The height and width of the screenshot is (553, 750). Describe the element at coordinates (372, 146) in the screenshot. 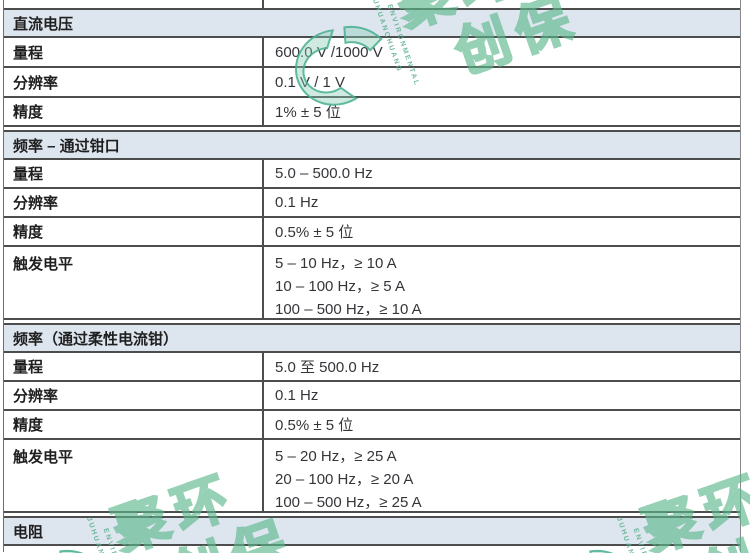

I see `section-header-frequency-jaw: 频率 – 通过钳口` at that location.